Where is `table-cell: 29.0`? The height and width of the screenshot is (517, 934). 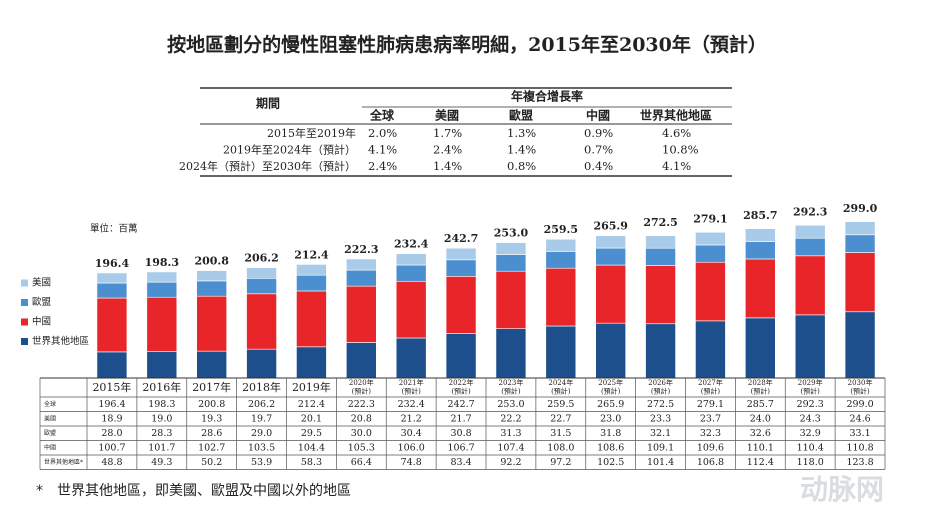 table-cell: 29.0 is located at coordinates (261, 433).